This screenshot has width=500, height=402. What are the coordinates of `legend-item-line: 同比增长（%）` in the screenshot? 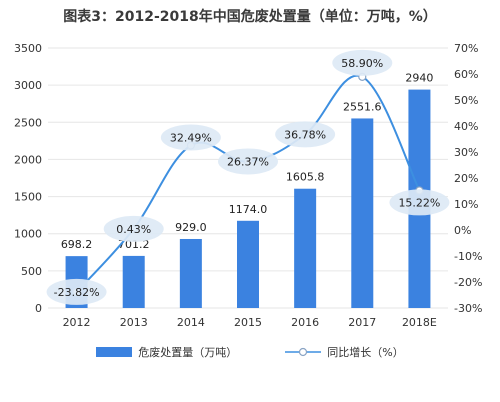 It's located at (344, 352).